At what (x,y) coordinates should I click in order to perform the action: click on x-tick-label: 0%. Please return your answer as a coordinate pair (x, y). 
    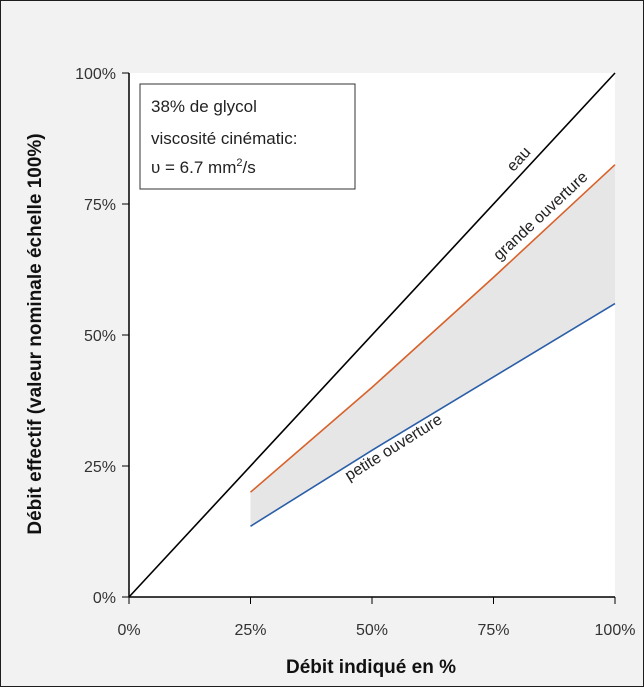
    Looking at the image, I should click on (128, 630).